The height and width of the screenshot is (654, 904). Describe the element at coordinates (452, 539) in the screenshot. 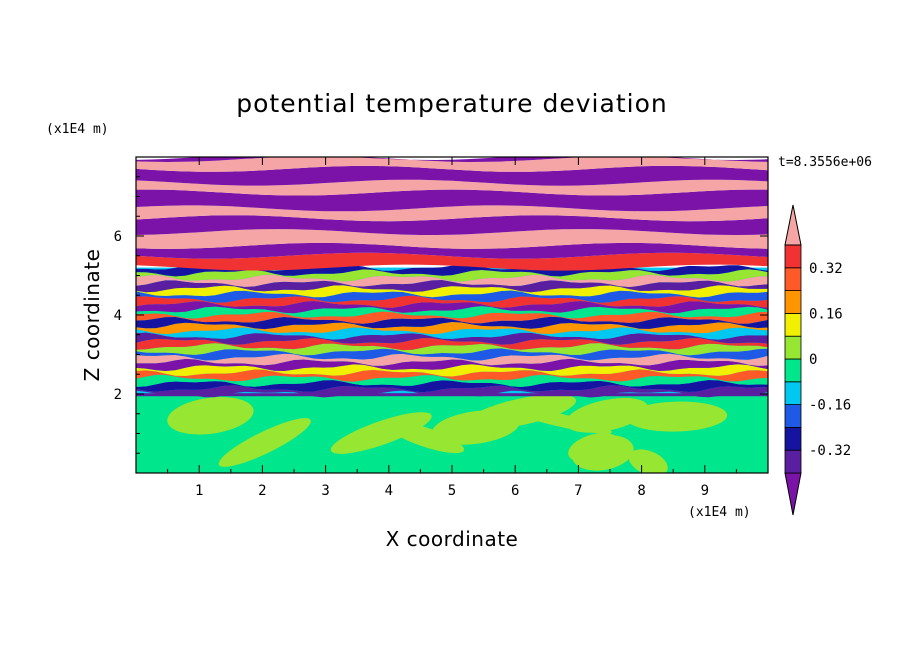

I see `x-axis-label: X coordinate` at that location.